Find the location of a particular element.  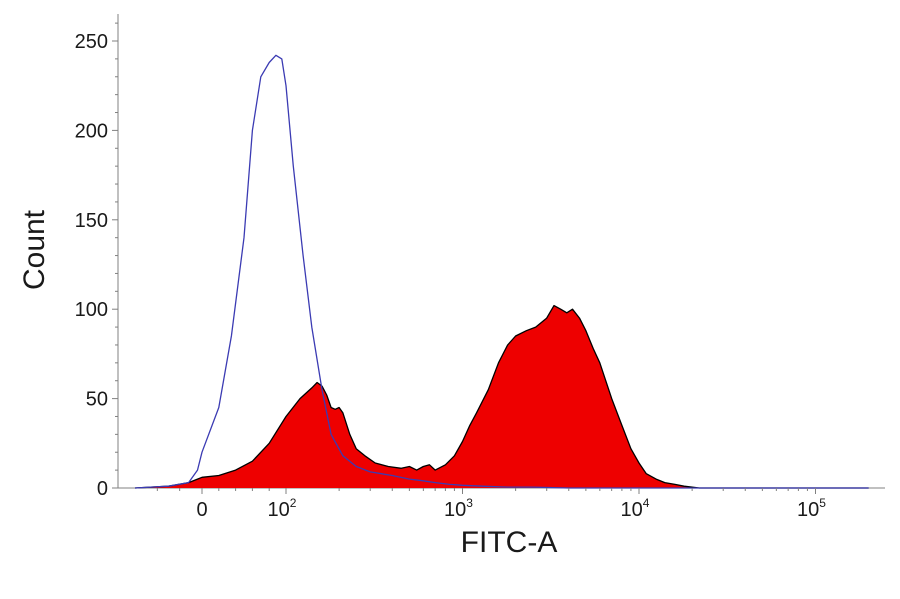

x-tick-label: 10² is located at coordinates (282, 508).